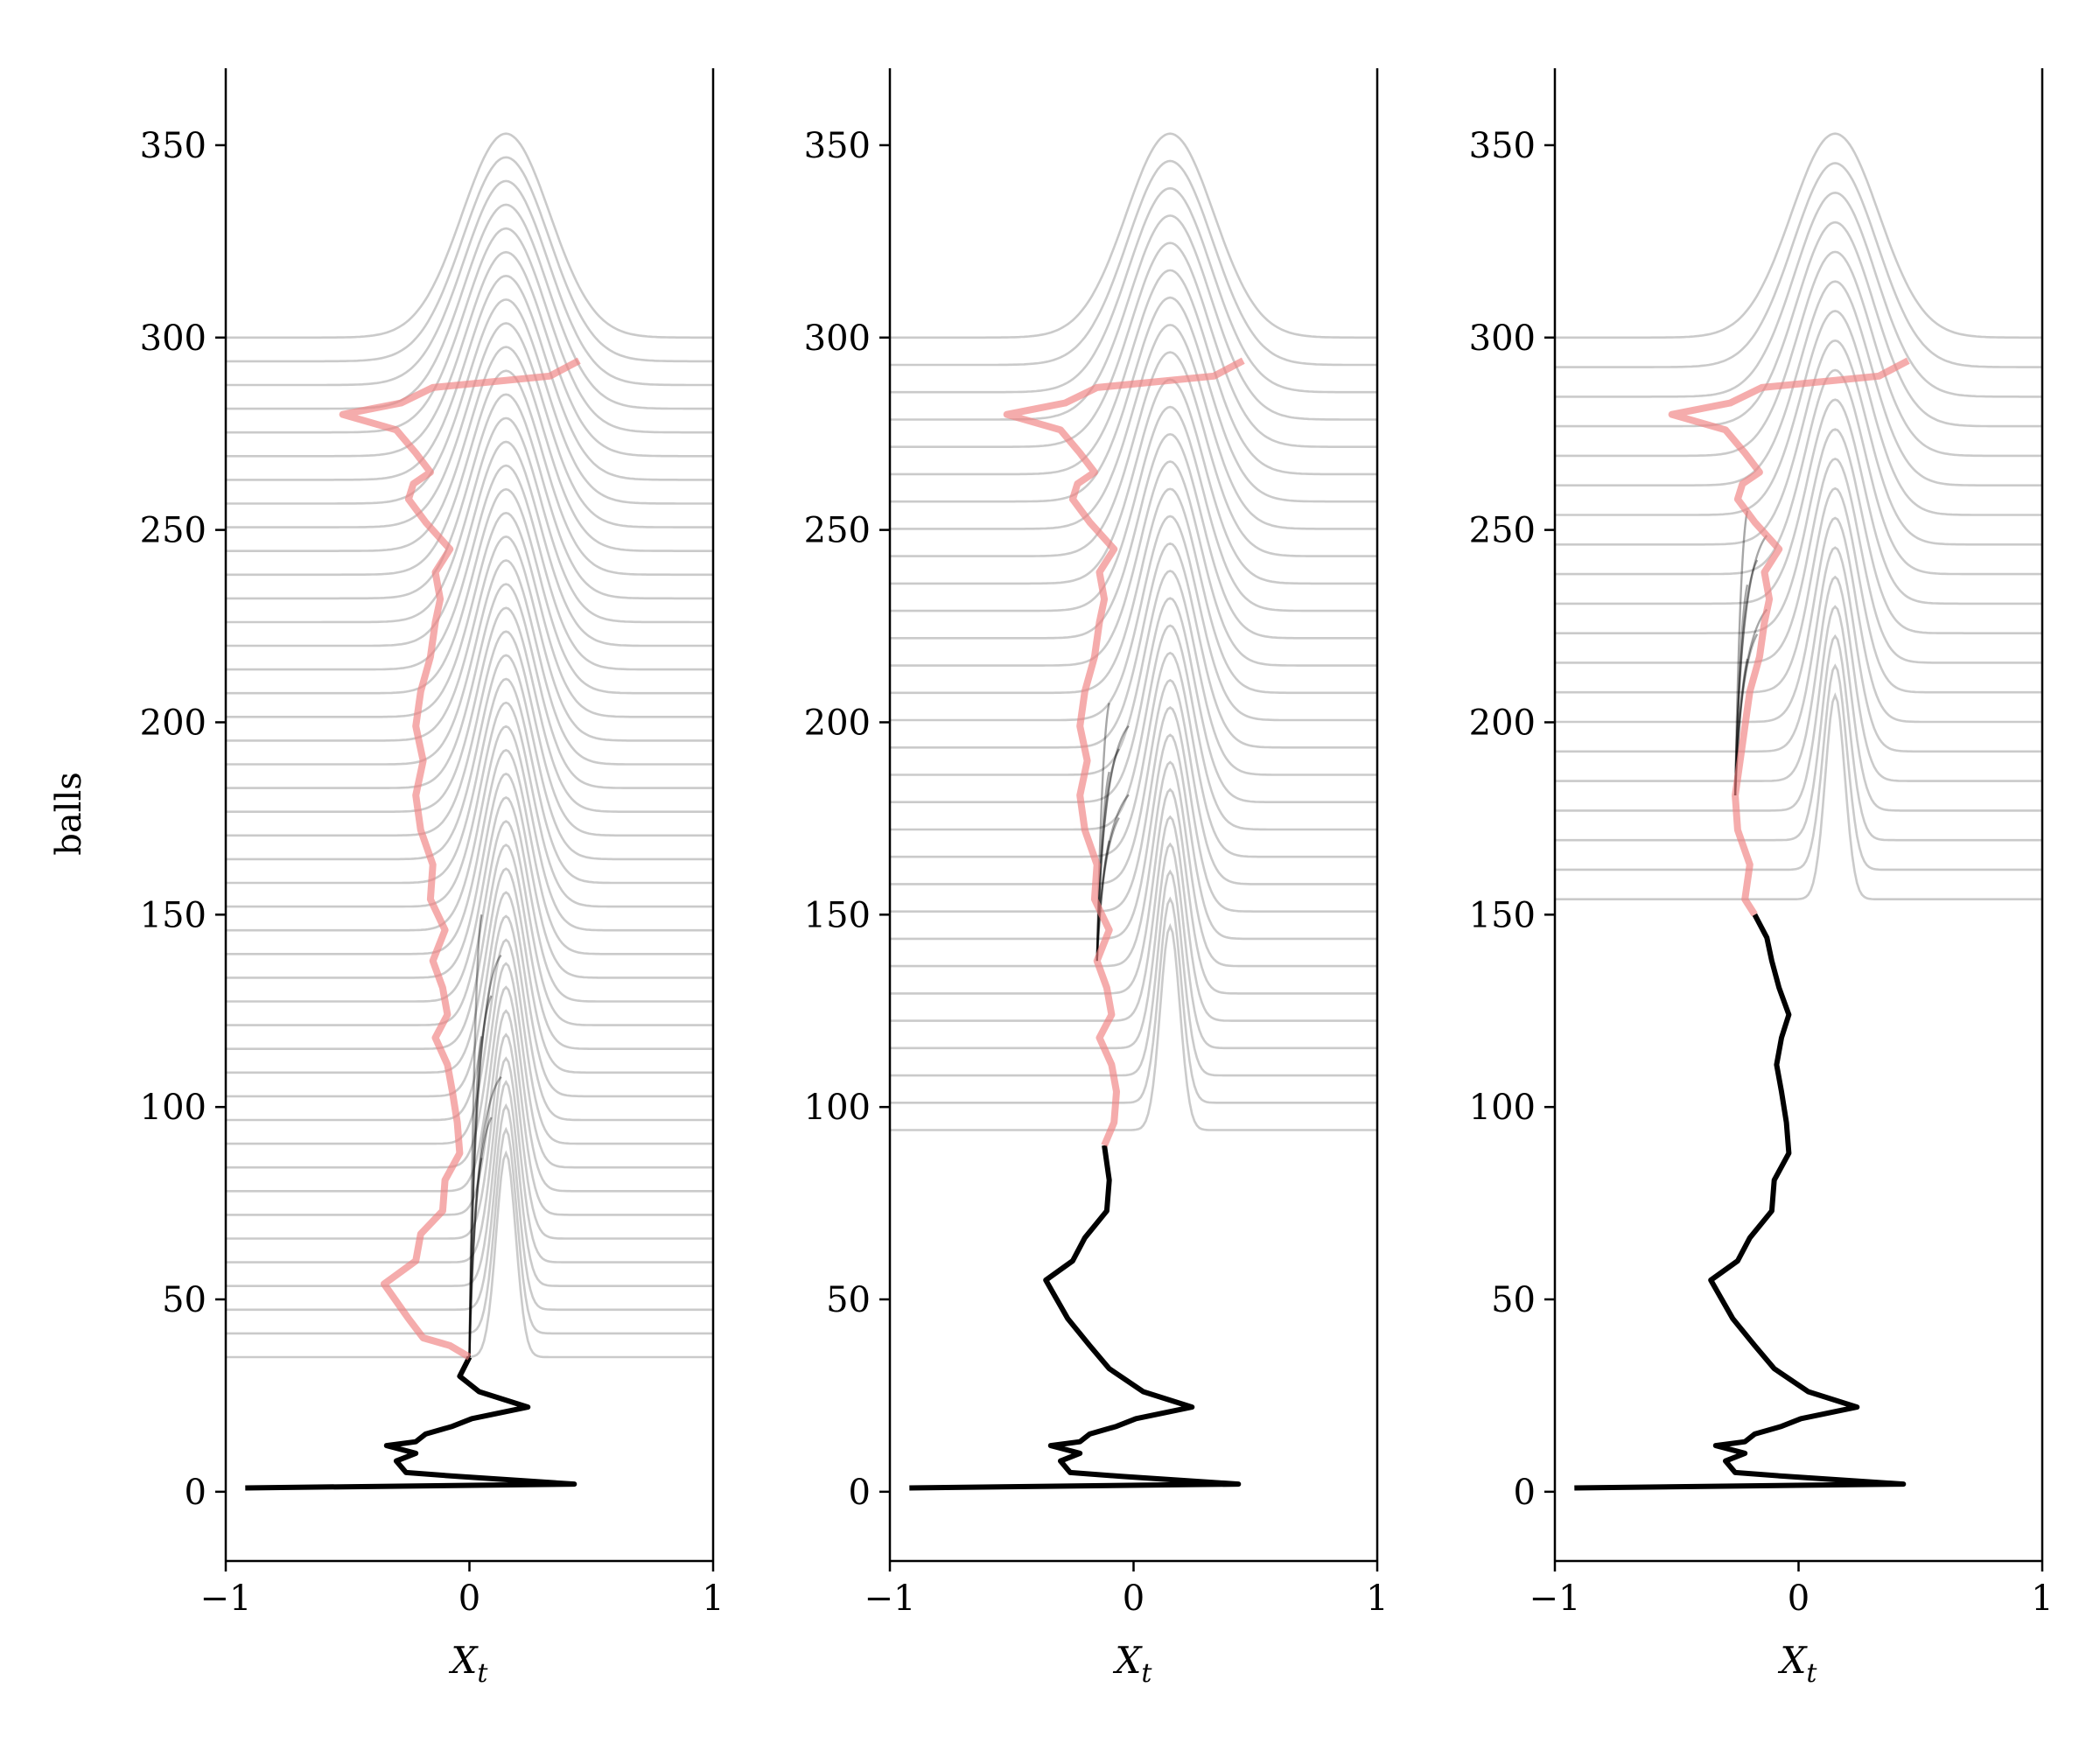 Image resolution: width=2100 pixels, height=1750 pixels. What do you see at coordinates (1133, 1664) in the screenshot?
I see `x-axis-label: Xt` at bounding box center [1133, 1664].